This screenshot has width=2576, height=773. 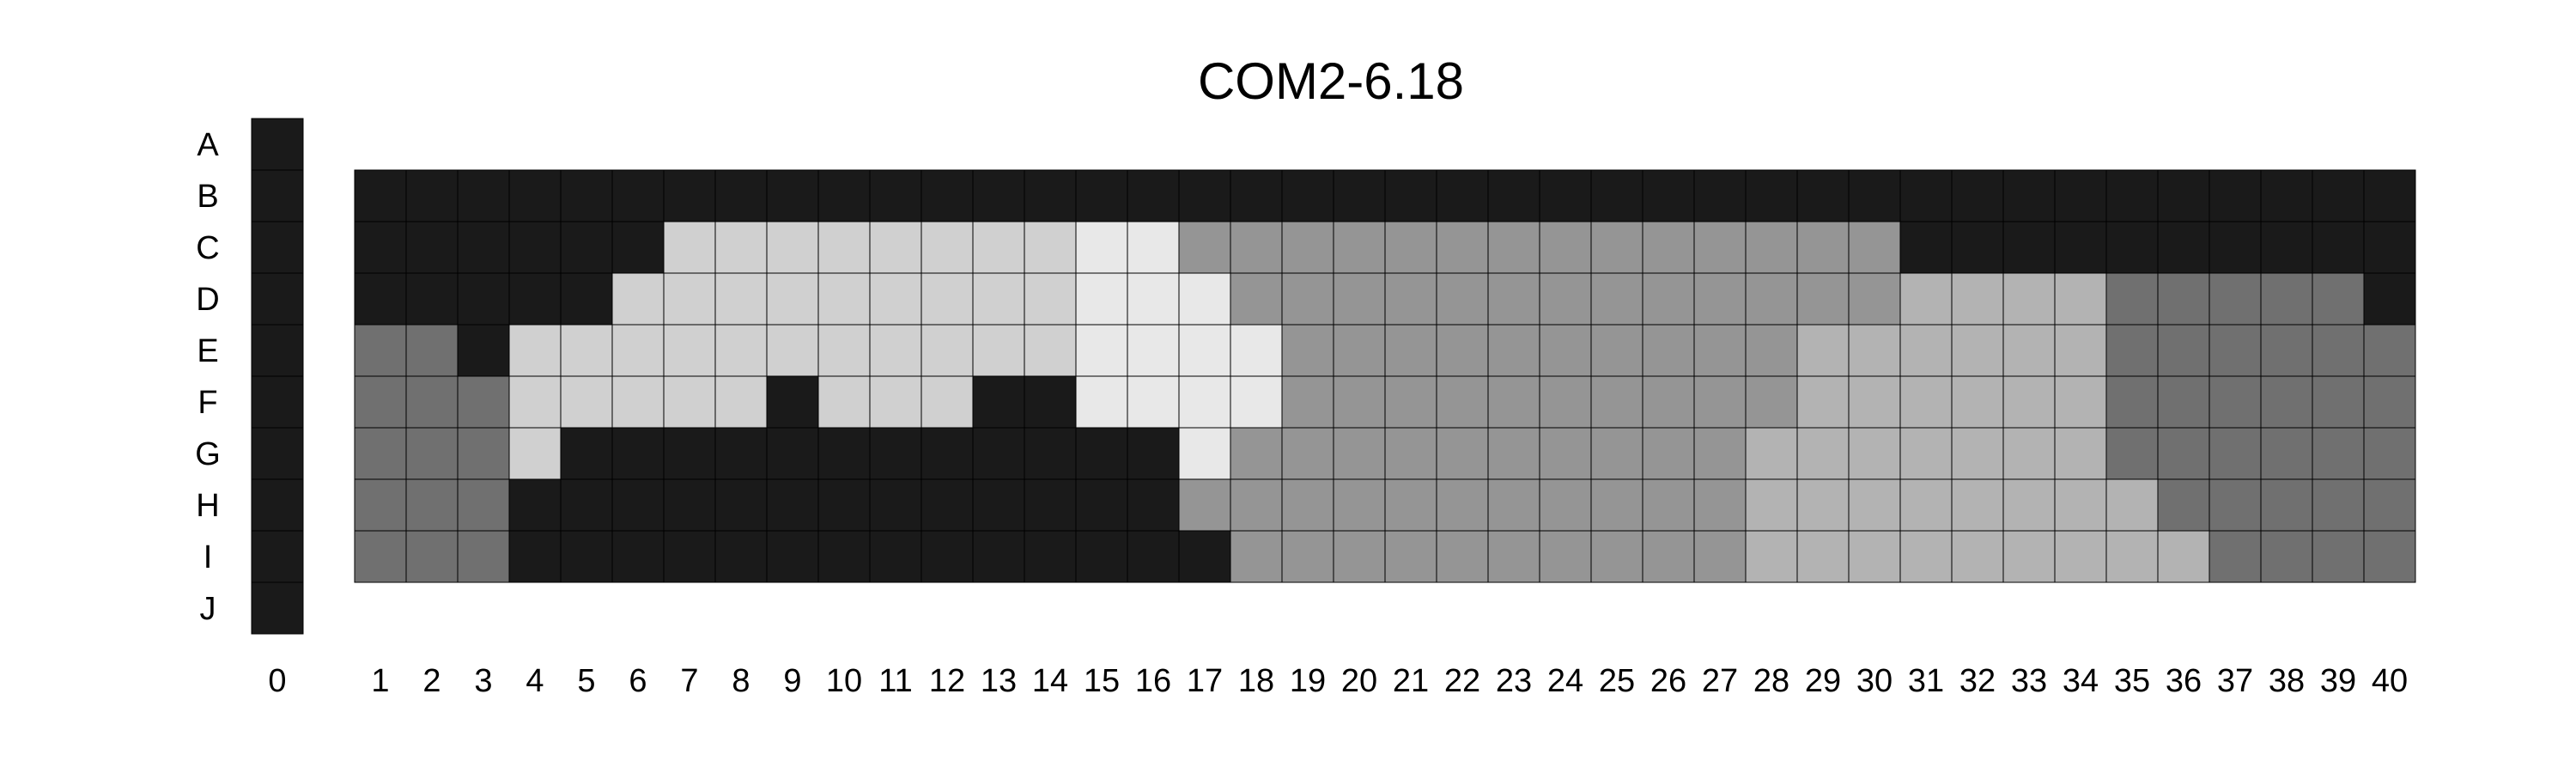 What do you see at coordinates (535, 299) in the screenshot?
I see `cell-4-d` at bounding box center [535, 299].